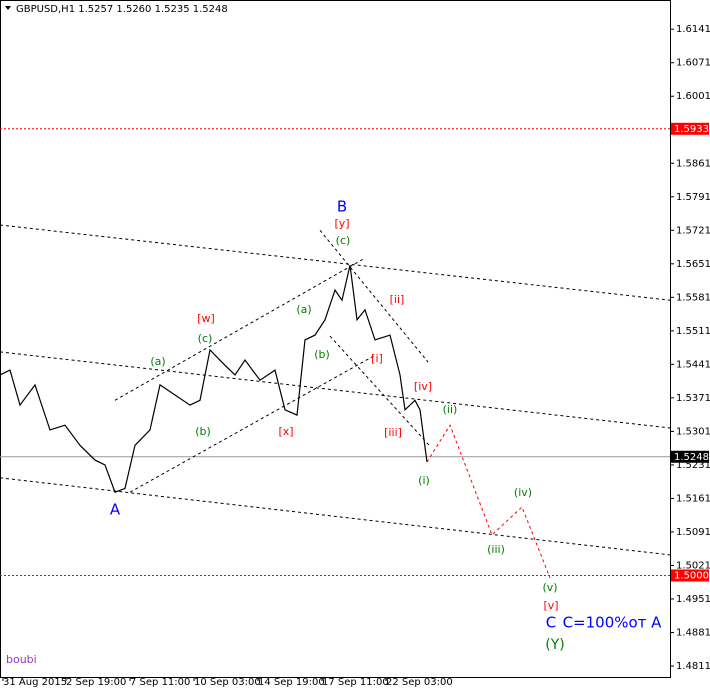  Describe the element at coordinates (206, 318) in the screenshot. I see `wave-label: [w]` at that location.